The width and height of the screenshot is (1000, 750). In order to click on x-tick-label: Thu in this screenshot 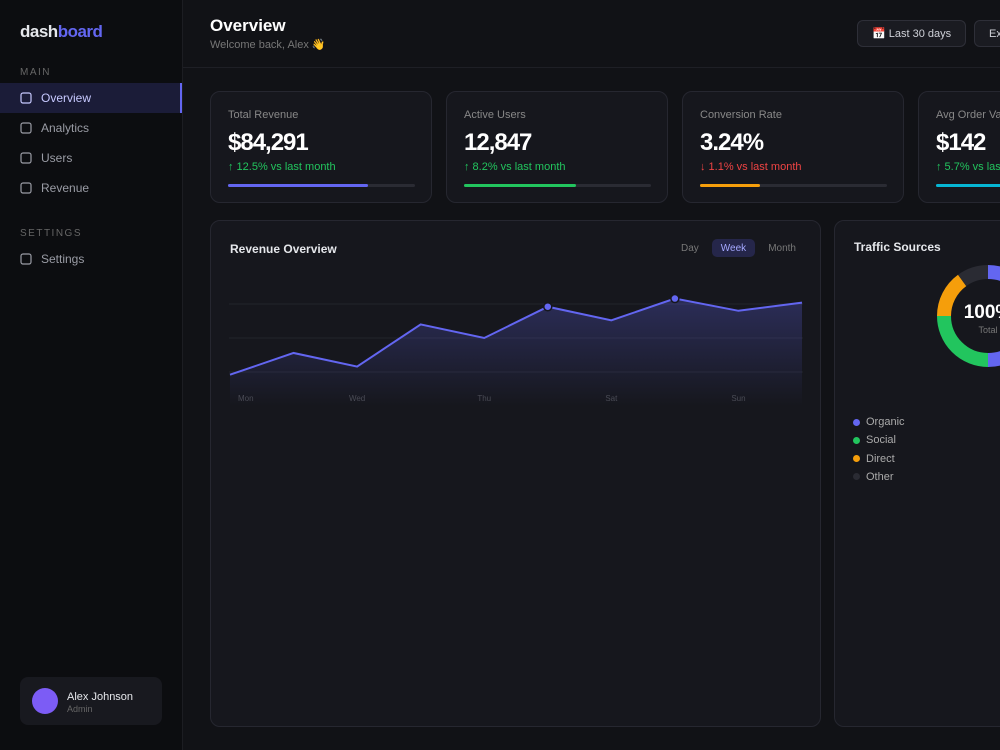, I will do `click(484, 398)`.